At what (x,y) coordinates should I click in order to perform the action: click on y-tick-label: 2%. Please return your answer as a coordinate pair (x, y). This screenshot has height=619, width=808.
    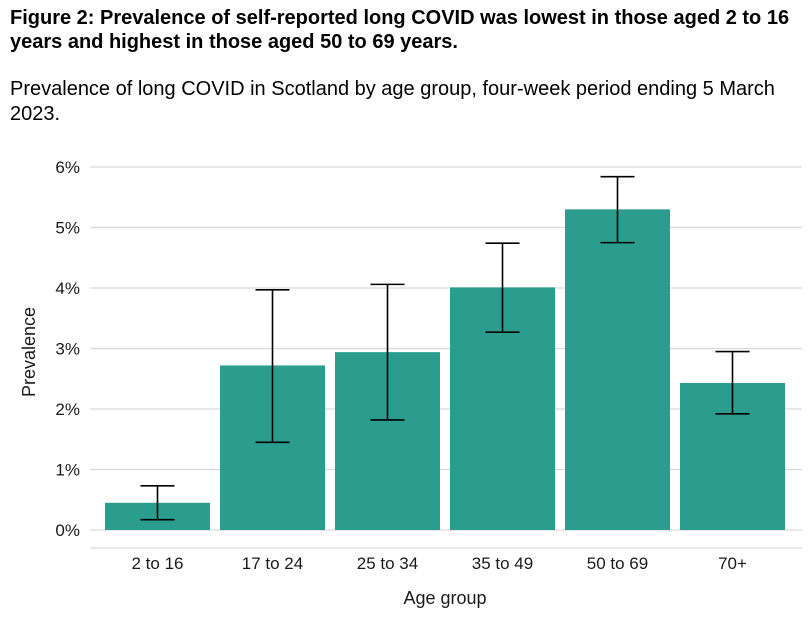
    Looking at the image, I should click on (67, 409).